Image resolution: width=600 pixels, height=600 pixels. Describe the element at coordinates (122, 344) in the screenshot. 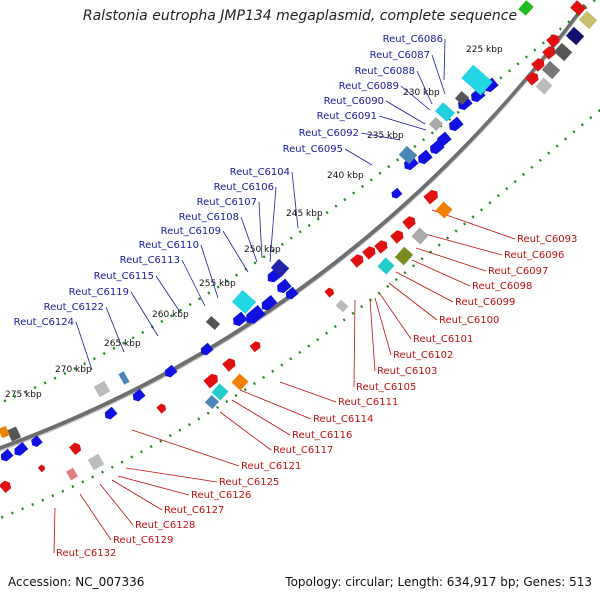

I see `tick-label: 265 kbp` at that location.